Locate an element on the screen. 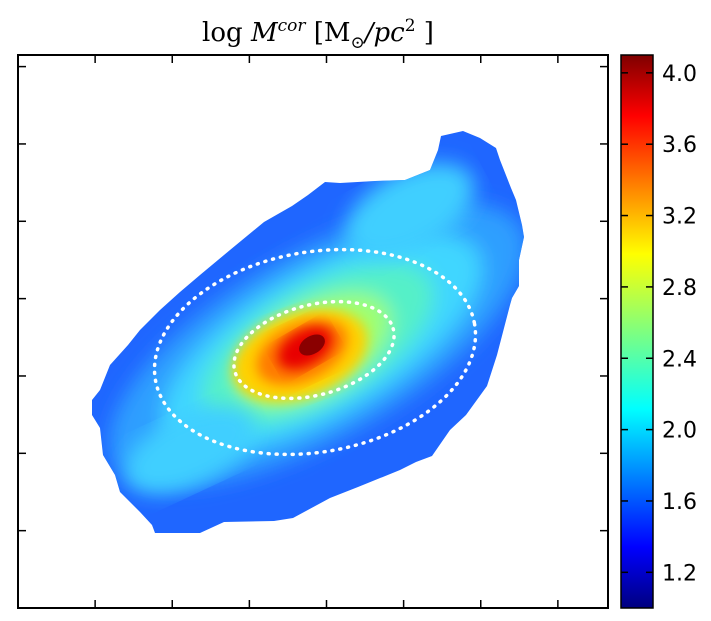 The height and width of the screenshot is (621, 711). title-units-sup: 2 is located at coordinates (410, 26).